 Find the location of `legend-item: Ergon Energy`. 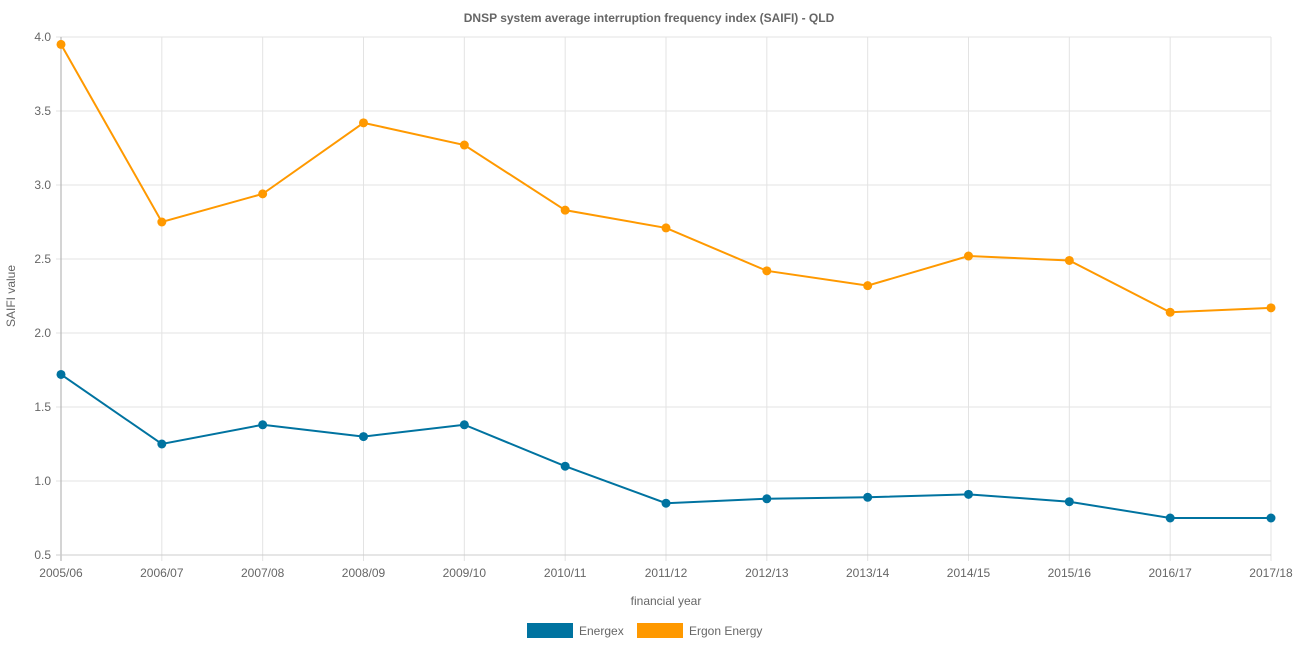

legend-item: Ergon Energy is located at coordinates (699, 630).